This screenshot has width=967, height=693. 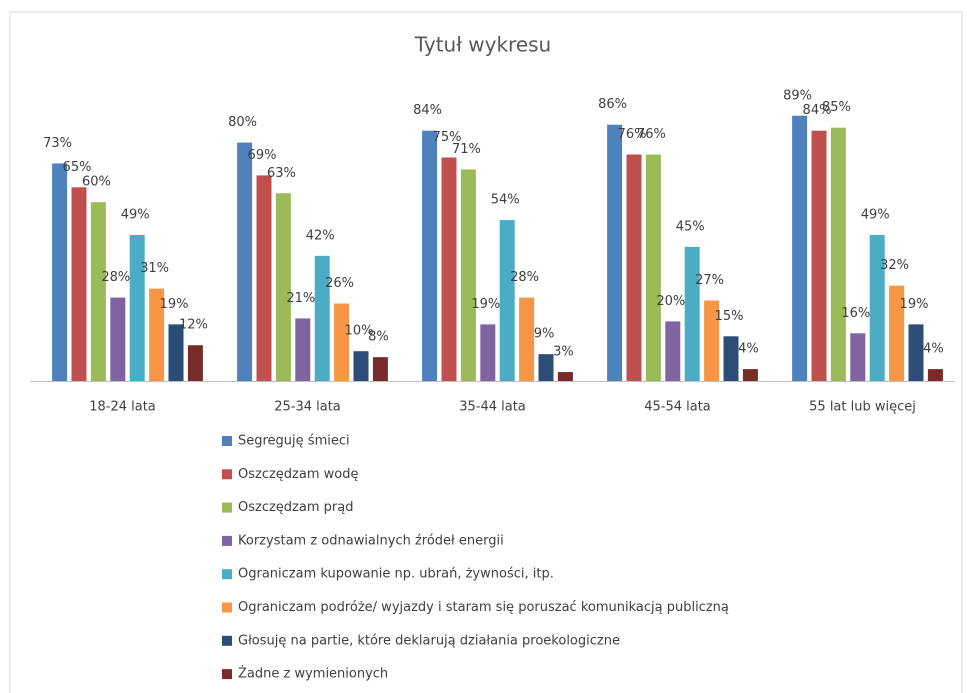 What do you see at coordinates (339, 283) in the screenshot?
I see `data-label: 26%` at bounding box center [339, 283].